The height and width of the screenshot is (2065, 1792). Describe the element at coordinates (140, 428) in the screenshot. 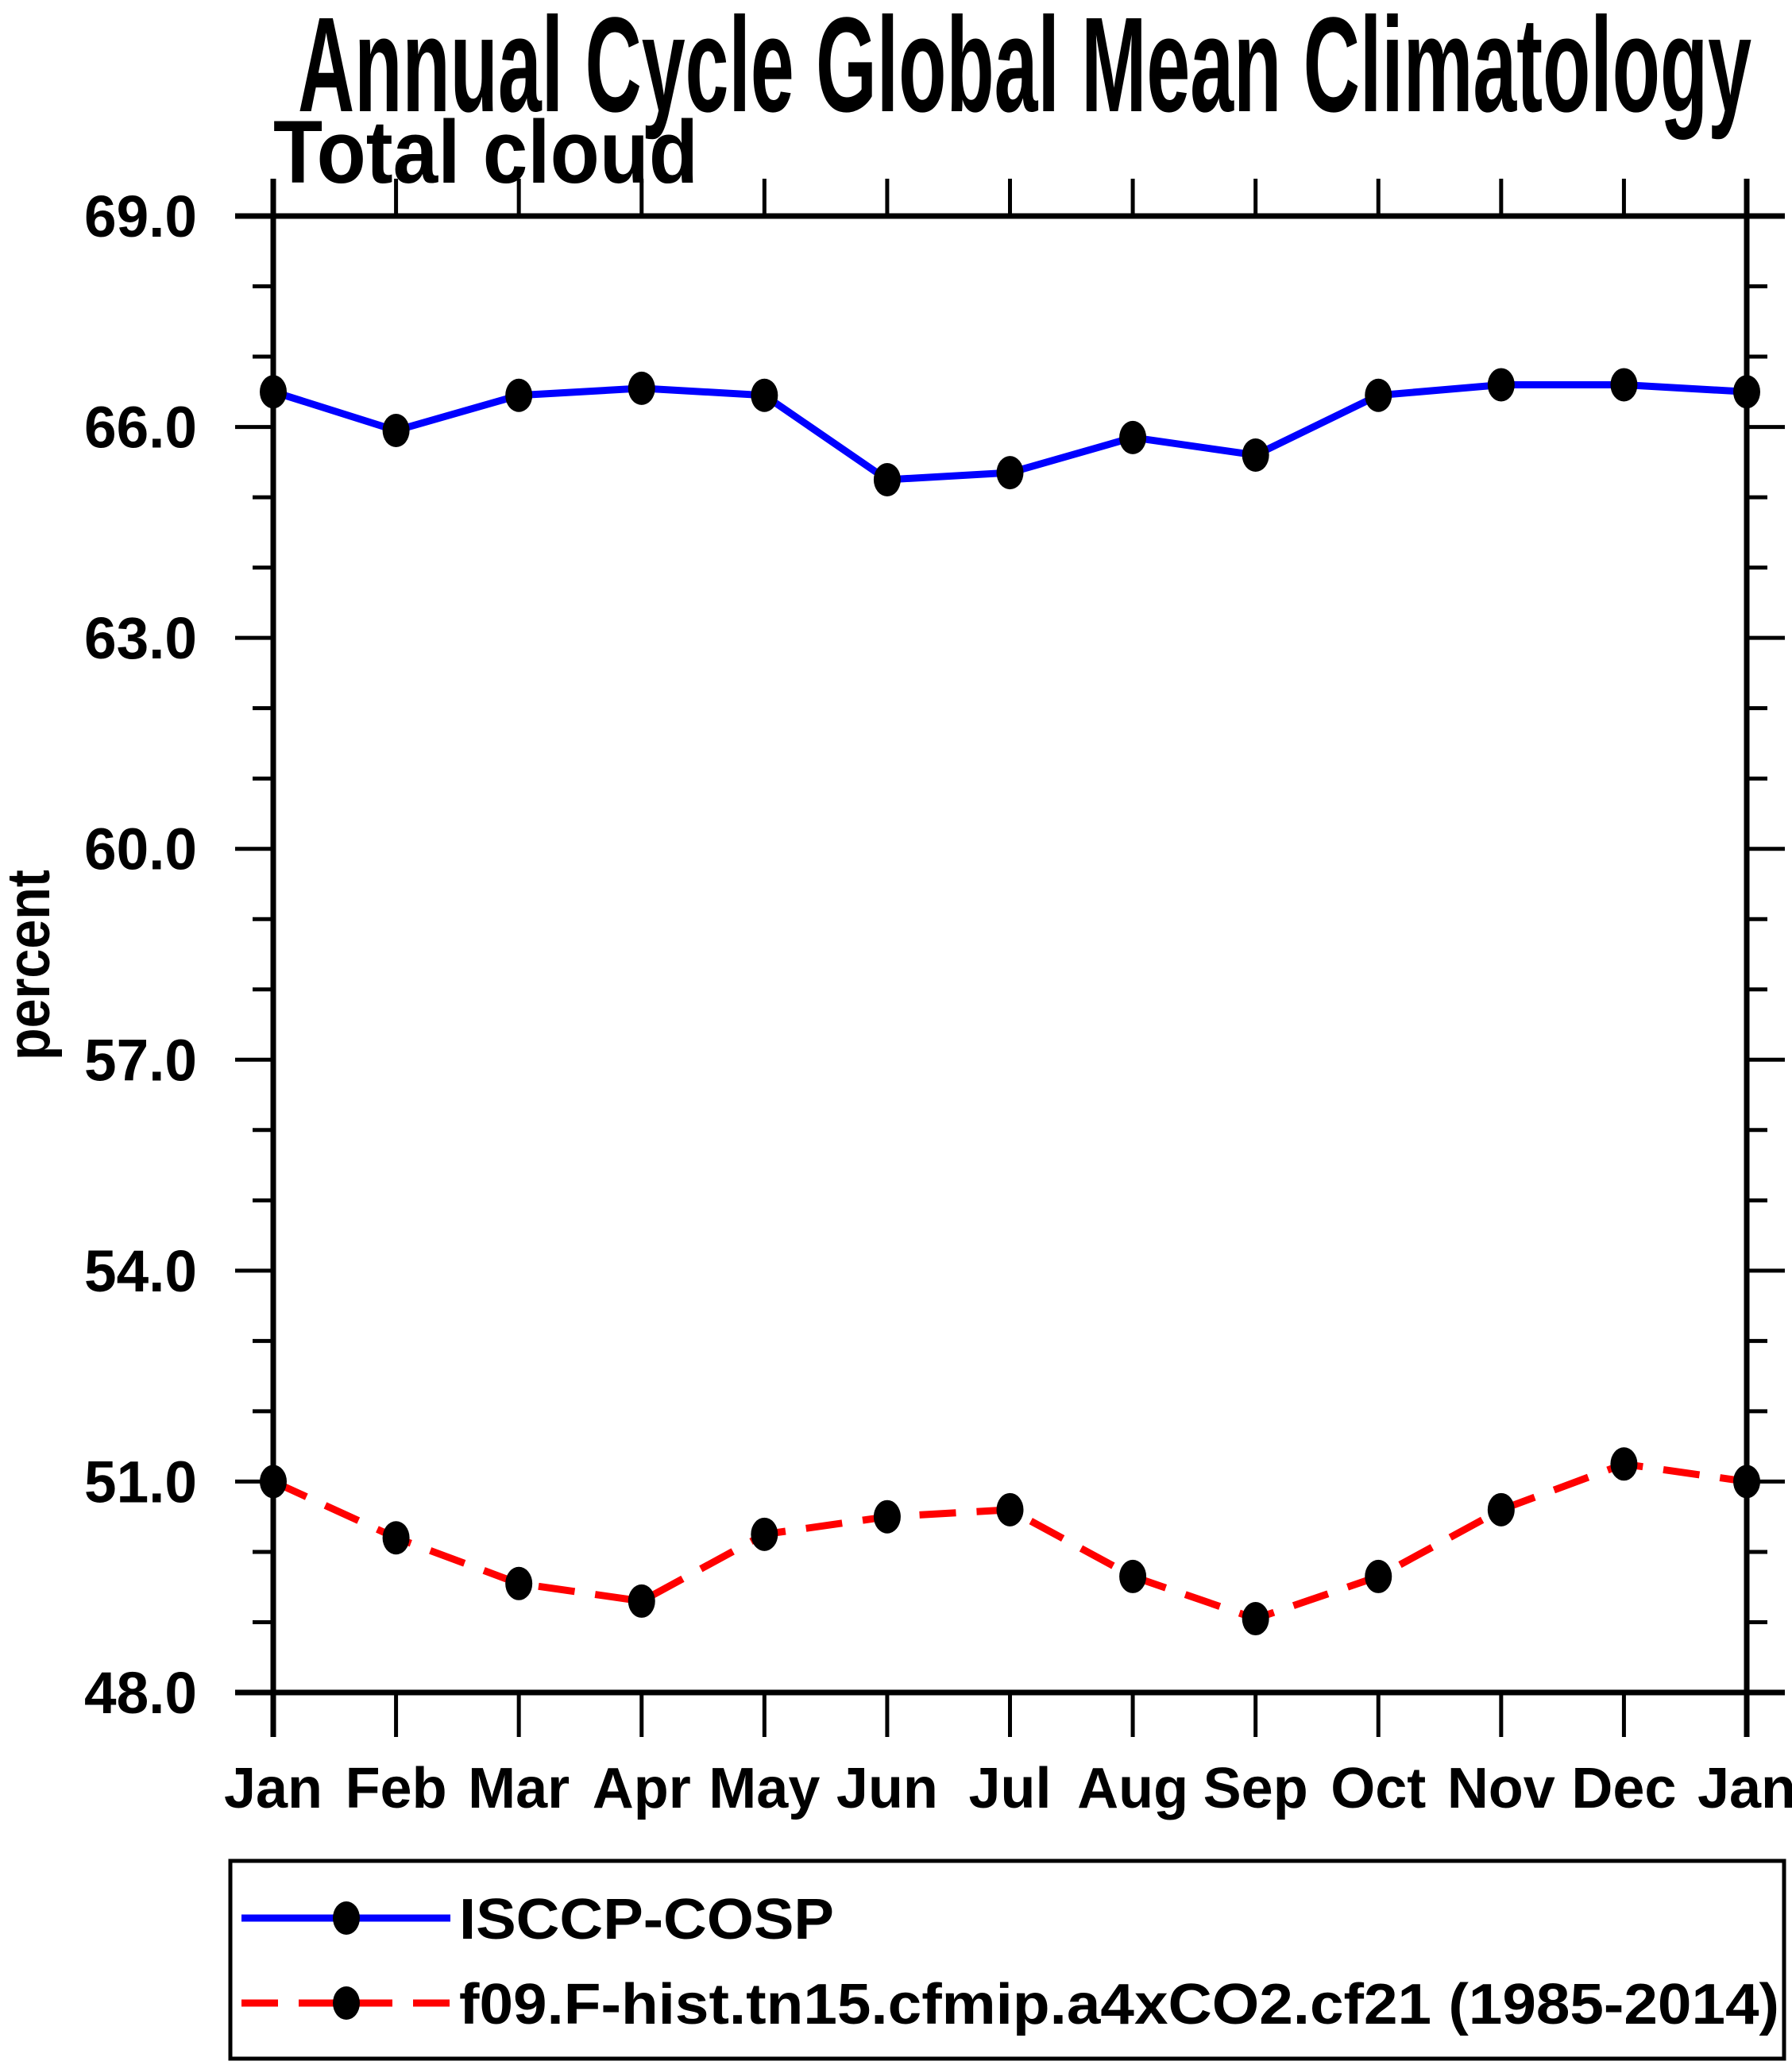

I see `y-tick-label: 66.0` at that location.